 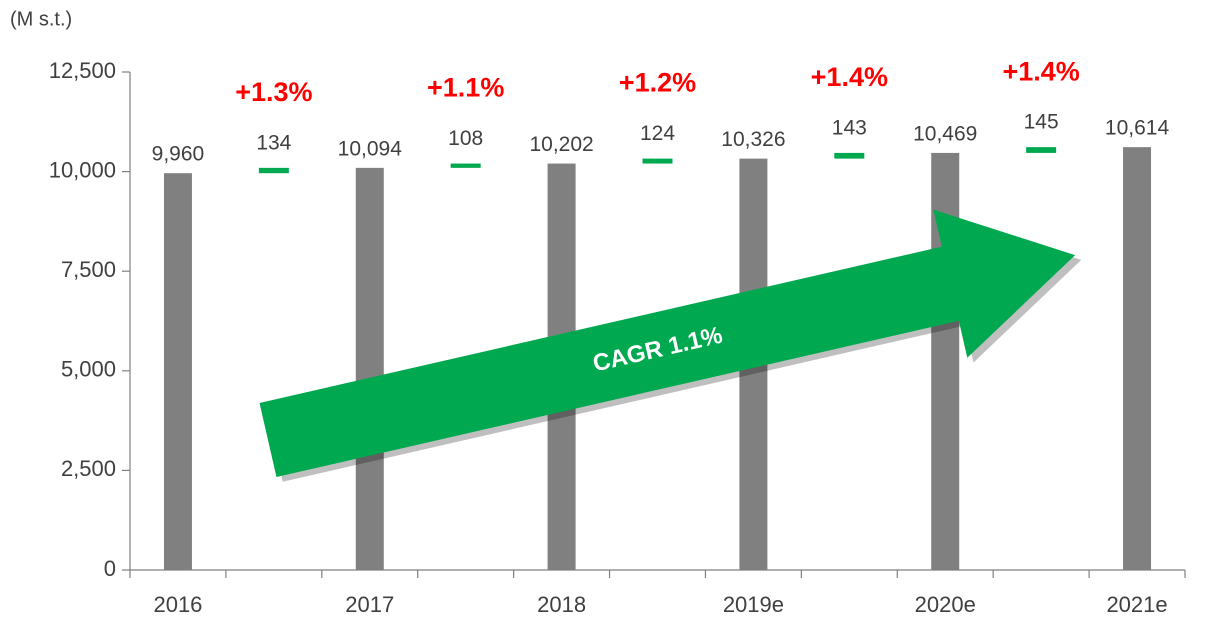 What do you see at coordinates (657, 83) in the screenshot?
I see `growth-label: +1.2%` at bounding box center [657, 83].